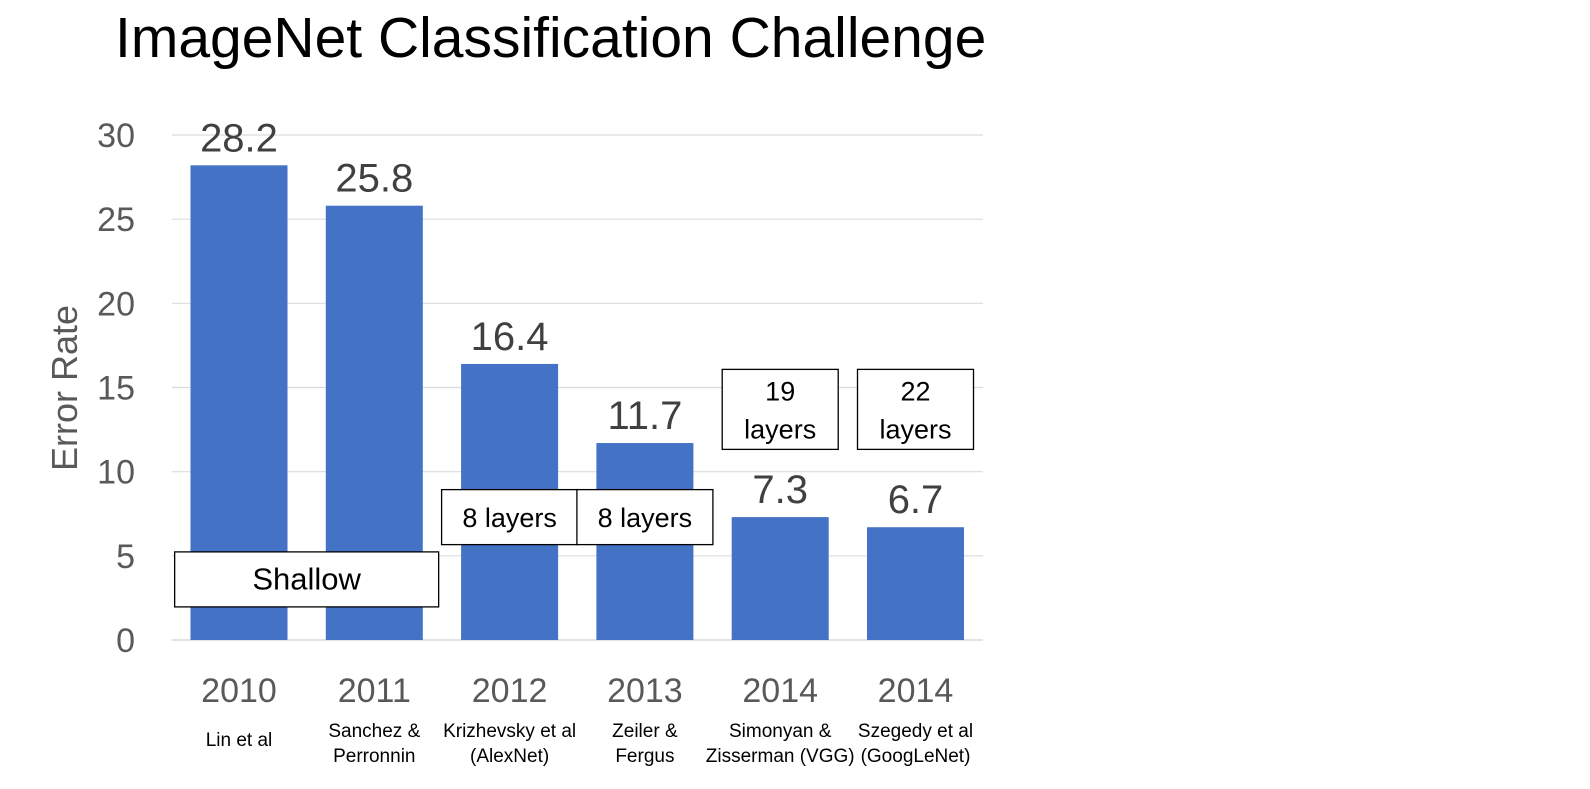 Image resolution: width=1590 pixels, height=789 pixels. What do you see at coordinates (116, 389) in the screenshot?
I see `y-tick-label: 15` at bounding box center [116, 389].